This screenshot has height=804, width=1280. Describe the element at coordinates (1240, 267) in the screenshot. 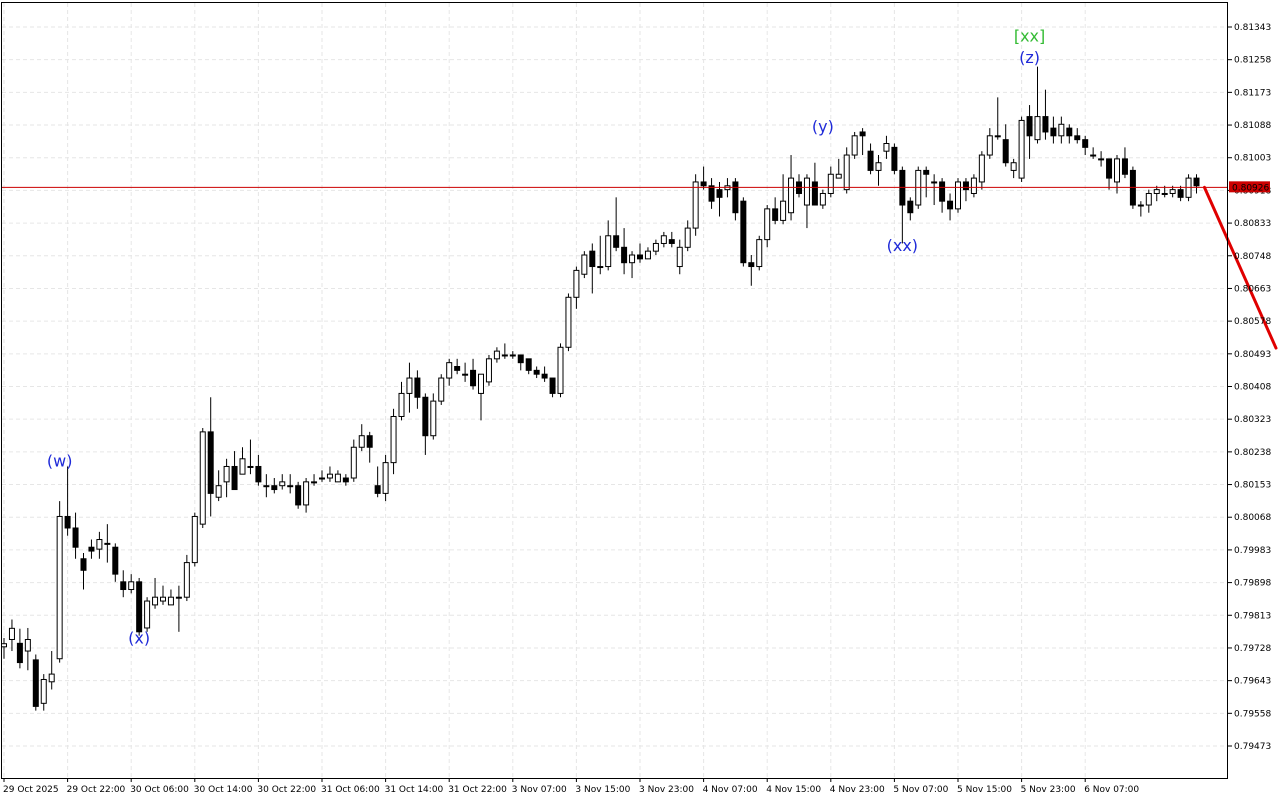

I see `forecast-line` at that location.